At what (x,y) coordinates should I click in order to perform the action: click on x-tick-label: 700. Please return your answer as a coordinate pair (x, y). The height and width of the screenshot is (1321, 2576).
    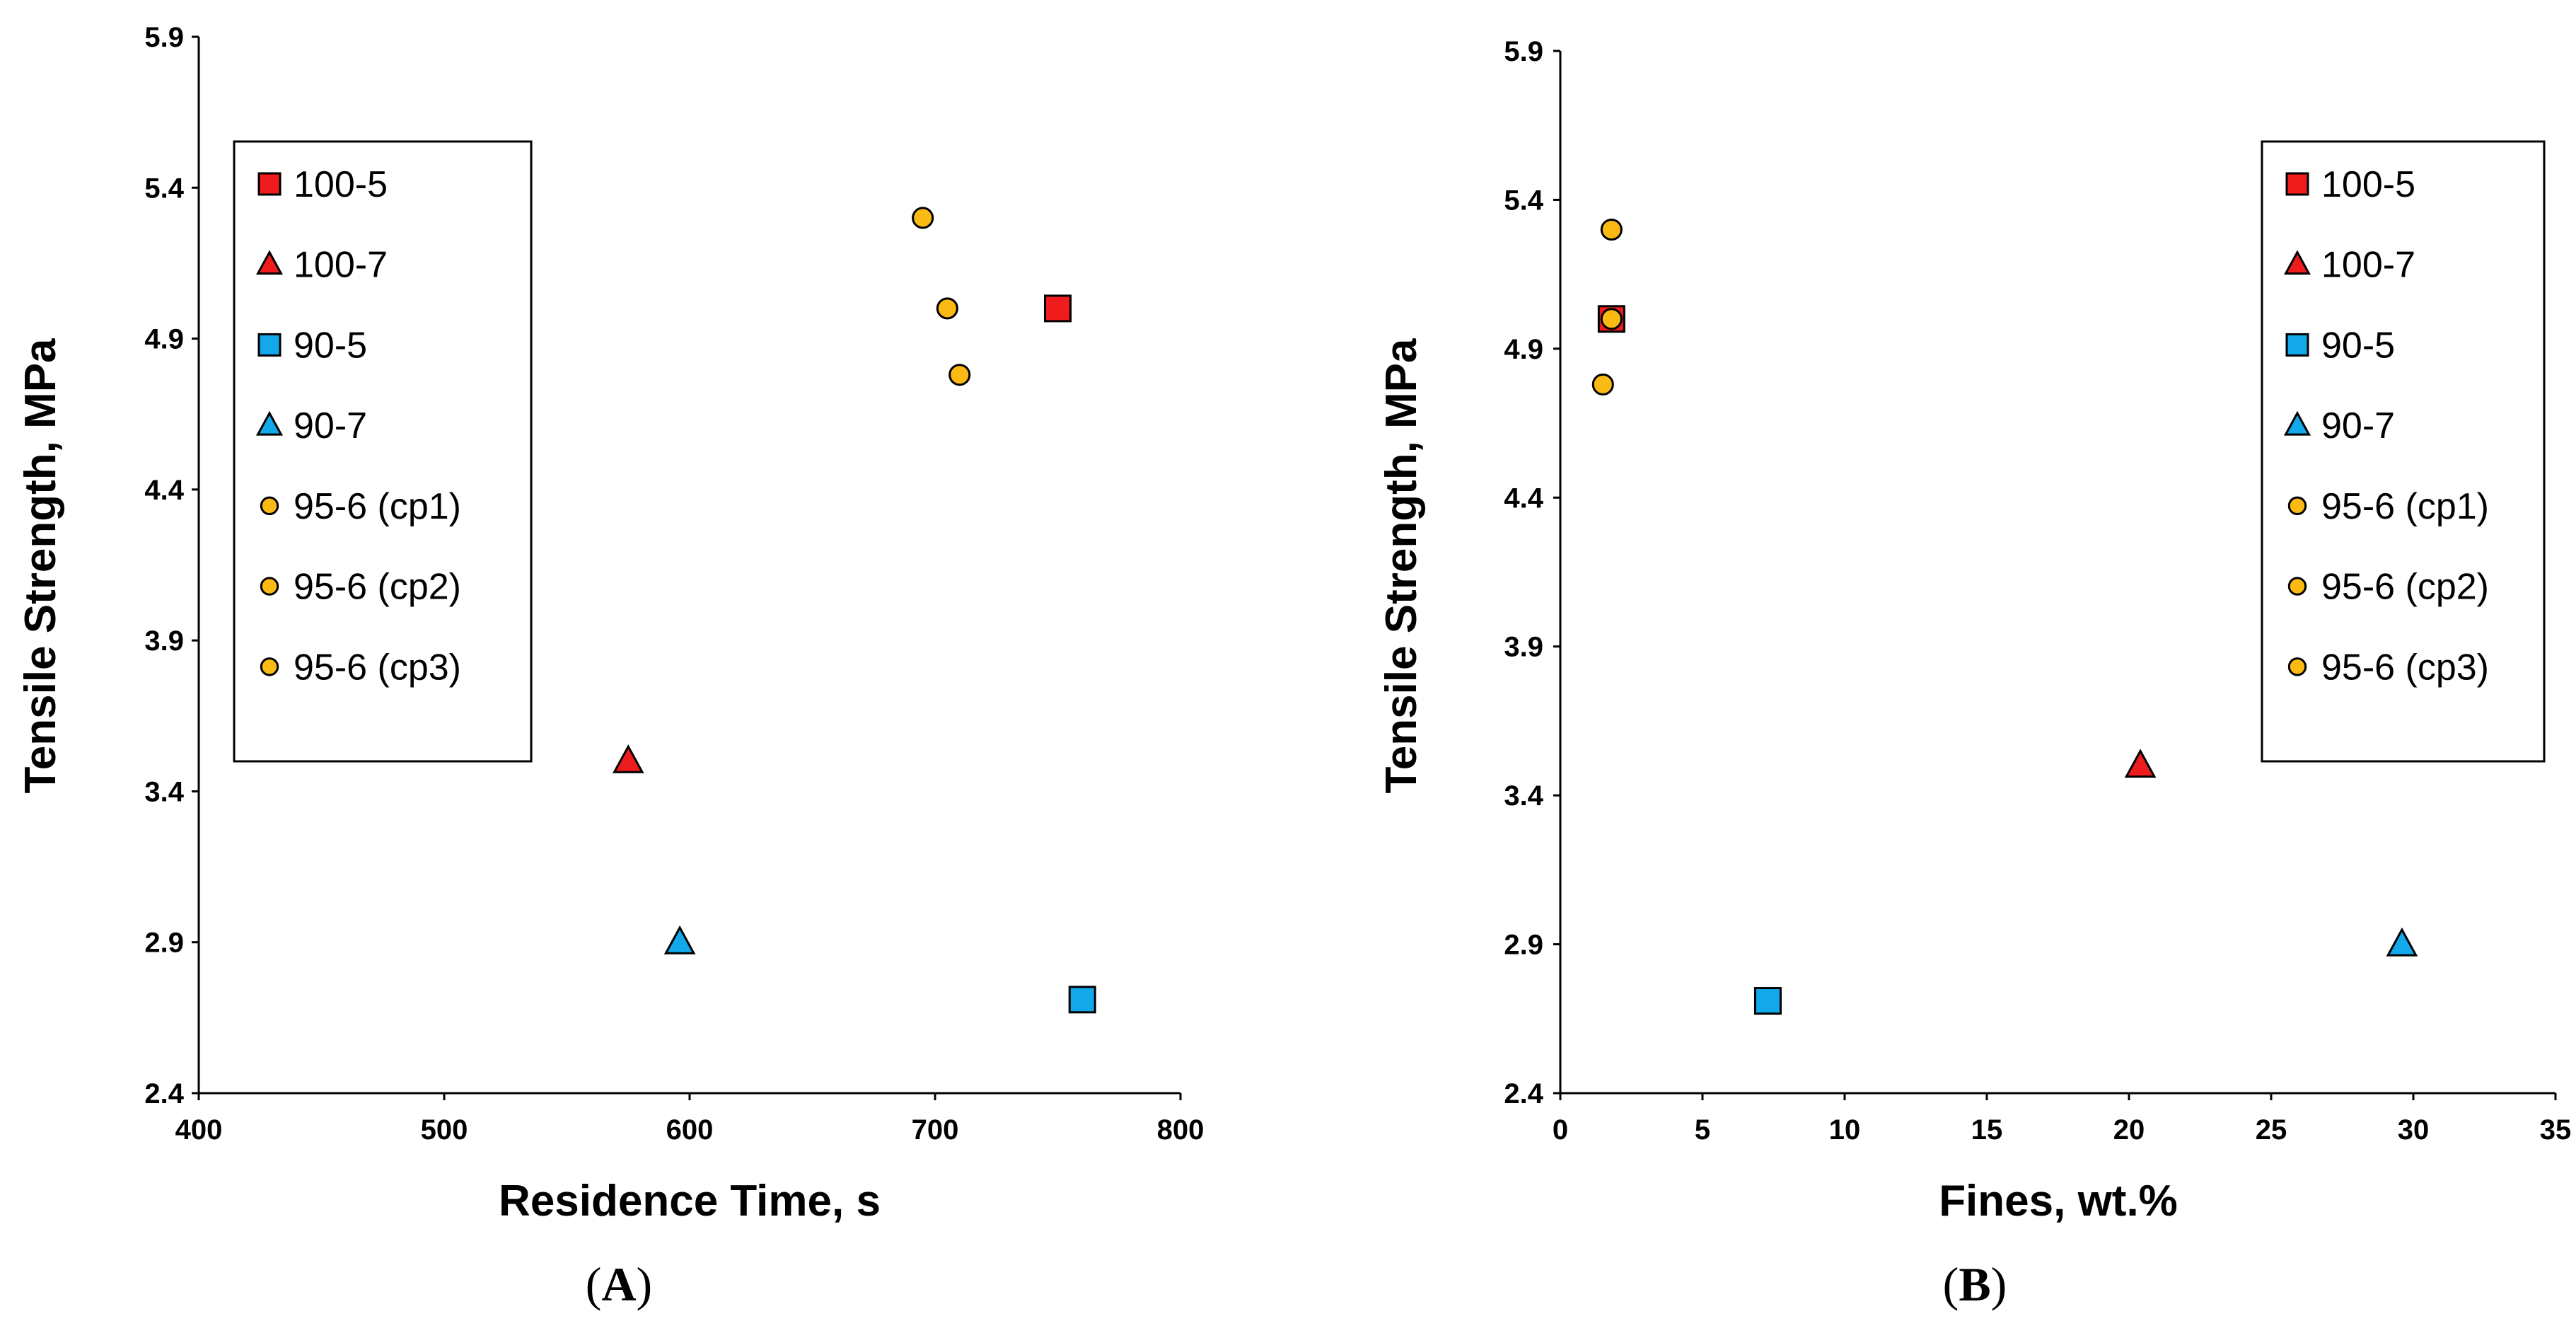
    Looking at the image, I should click on (935, 1130).